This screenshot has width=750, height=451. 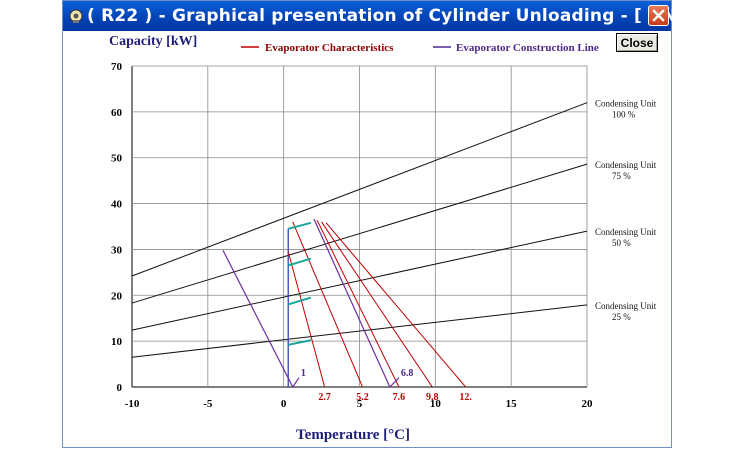 I want to click on x-tick-label: 5, so click(x=360, y=404).